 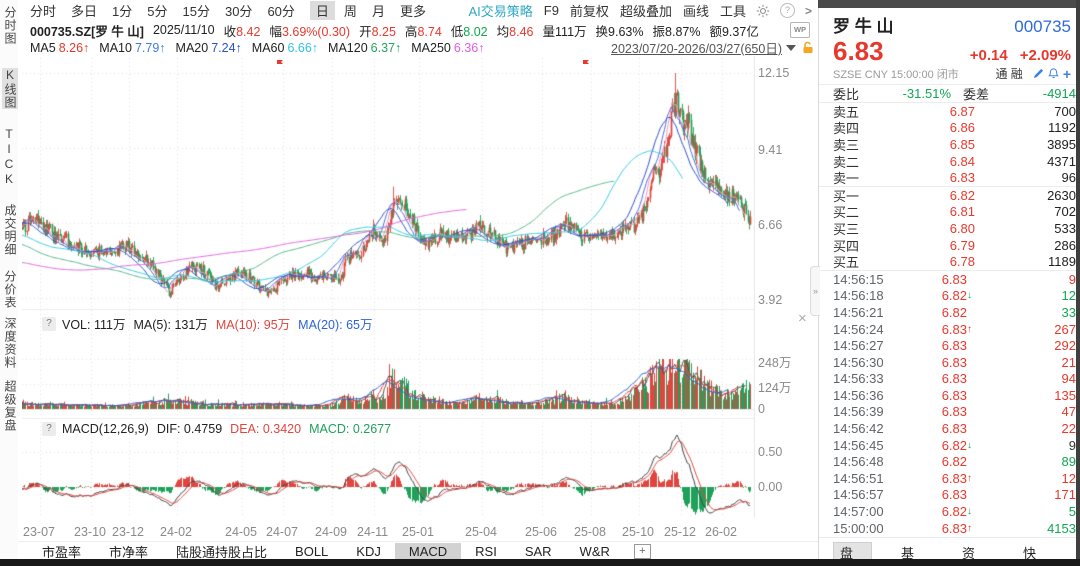 What do you see at coordinates (802, 318) in the screenshot?
I see `volume-pane-close-icon: ×` at bounding box center [802, 318].